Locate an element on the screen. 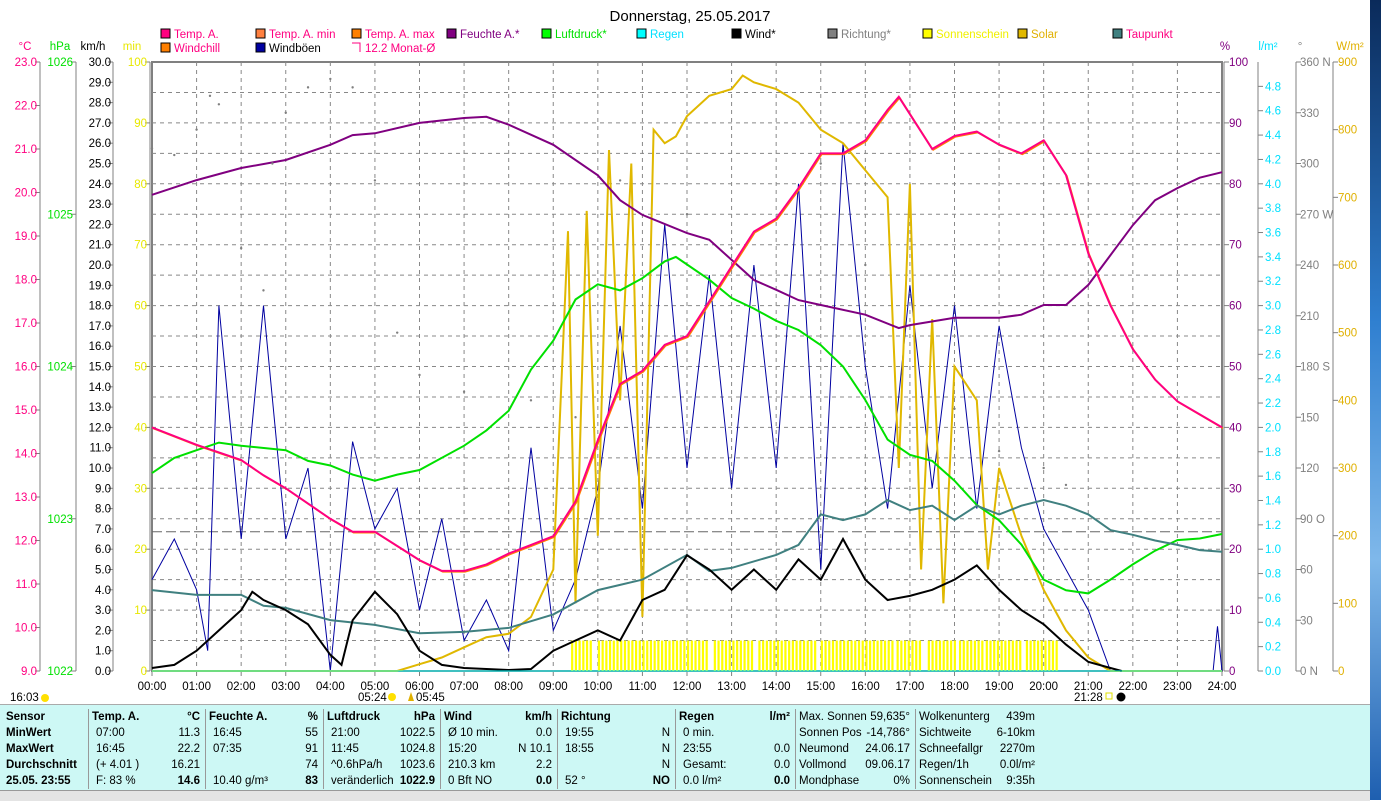  axis-tick-label: 15.0 is located at coordinates (100, 368).